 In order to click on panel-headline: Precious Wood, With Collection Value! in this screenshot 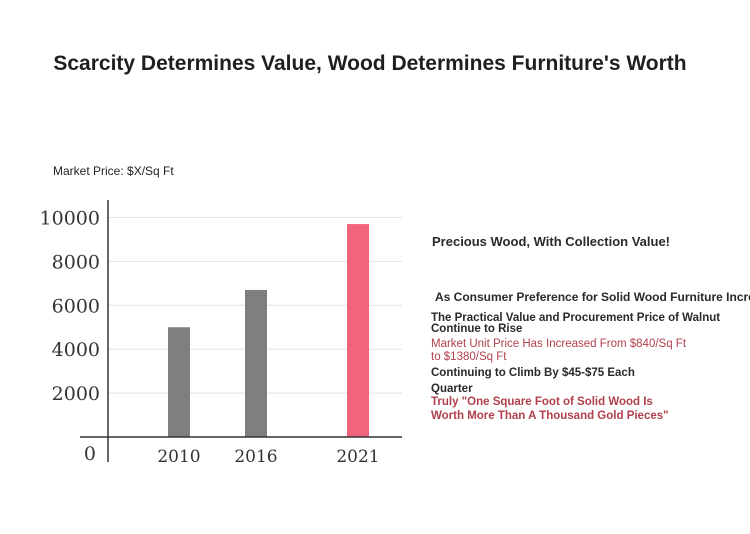, I will do `click(551, 241)`.